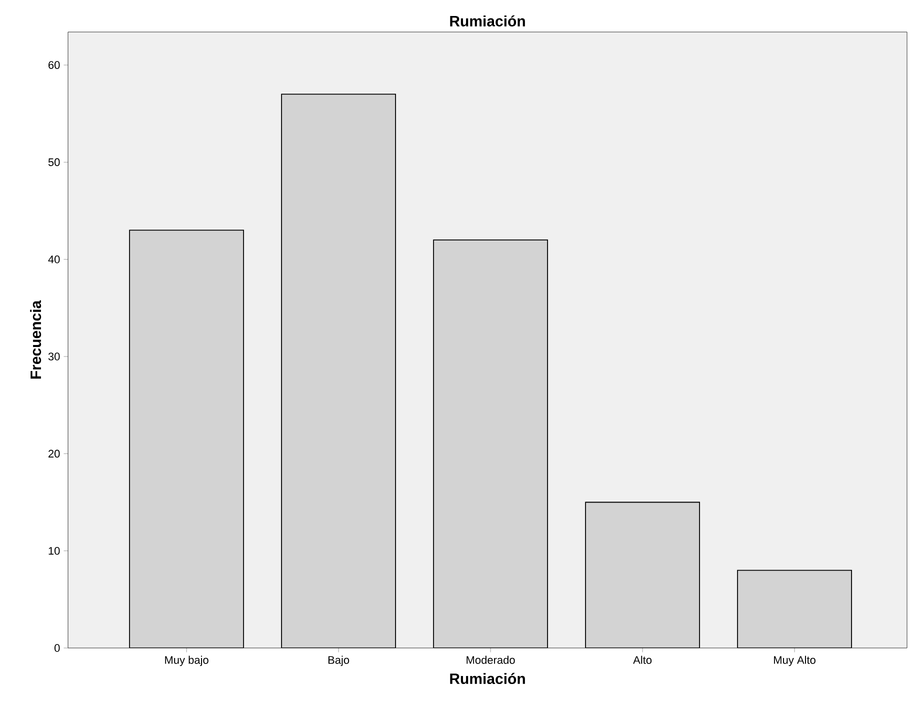  I want to click on y-axis-title: Frecuencia, so click(36, 339).